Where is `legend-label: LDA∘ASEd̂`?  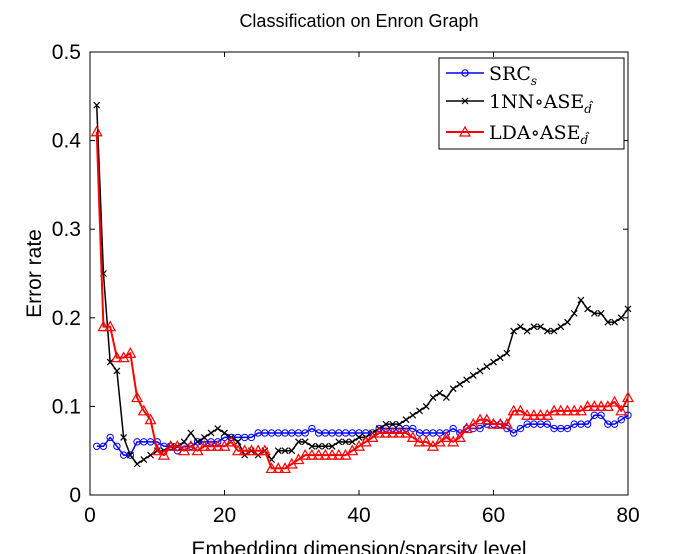 legend-label: LDA∘ASEd̂ is located at coordinates (539, 134).